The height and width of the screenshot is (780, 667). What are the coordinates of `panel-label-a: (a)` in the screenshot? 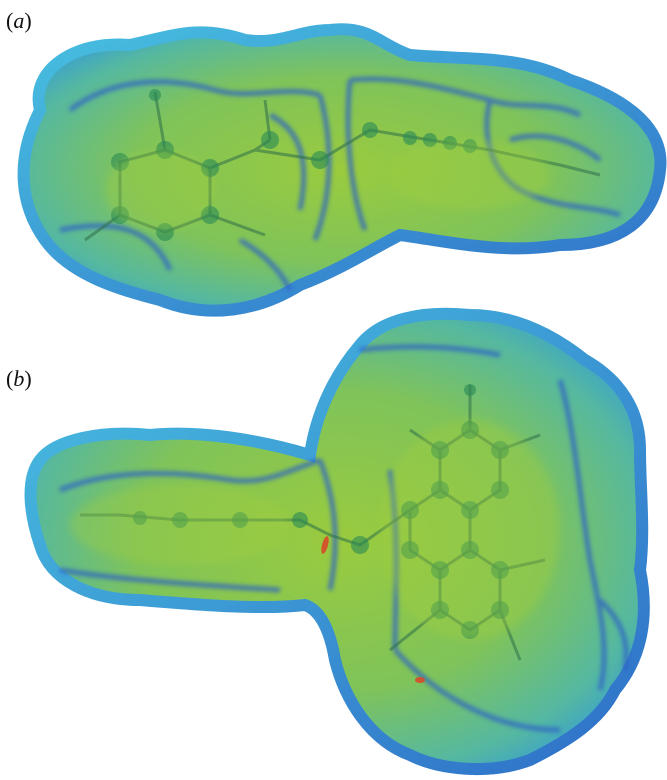 It's located at (19, 20).